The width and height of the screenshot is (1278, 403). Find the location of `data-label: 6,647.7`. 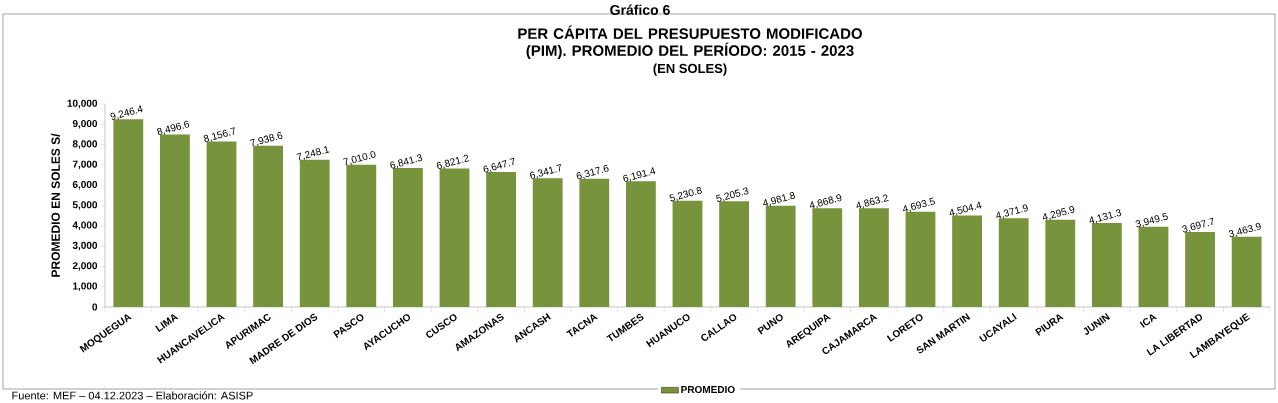

data-label: 6,647.7 is located at coordinates (499, 165).